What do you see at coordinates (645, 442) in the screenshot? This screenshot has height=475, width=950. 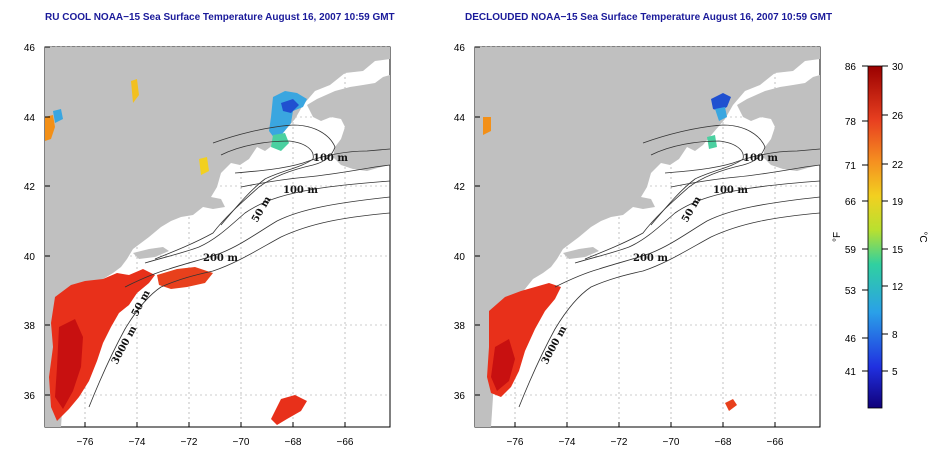 I see `right-lon-tick-labels: −76 −74 −72 −70 −68 −66` at bounding box center [645, 442].